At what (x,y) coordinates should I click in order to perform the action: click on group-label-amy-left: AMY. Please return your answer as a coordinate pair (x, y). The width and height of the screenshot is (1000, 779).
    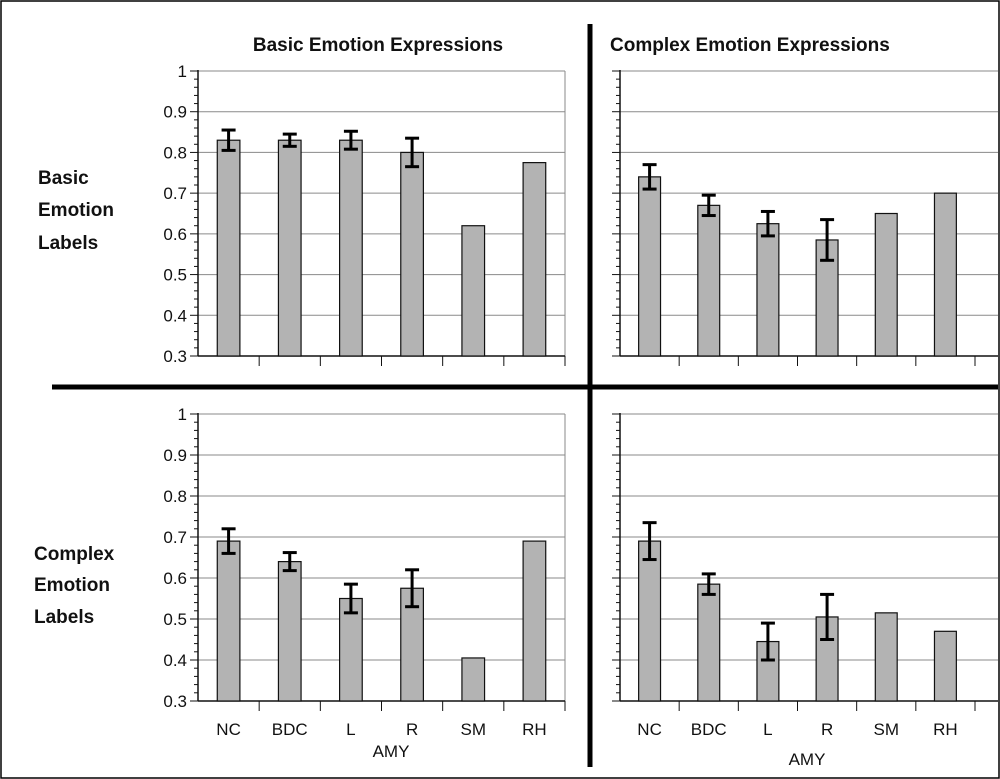
    Looking at the image, I should click on (391, 751).